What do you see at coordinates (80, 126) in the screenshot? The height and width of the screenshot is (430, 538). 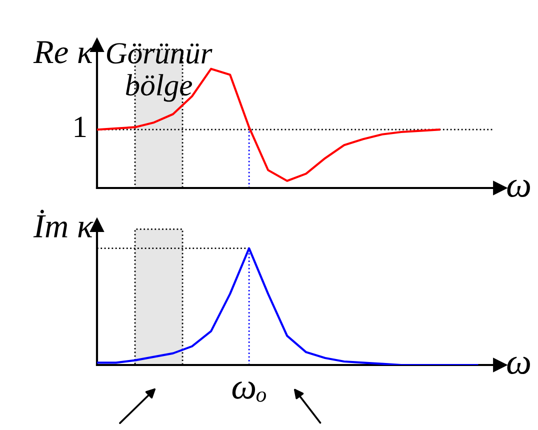 I see `text: 1` at bounding box center [80, 126].